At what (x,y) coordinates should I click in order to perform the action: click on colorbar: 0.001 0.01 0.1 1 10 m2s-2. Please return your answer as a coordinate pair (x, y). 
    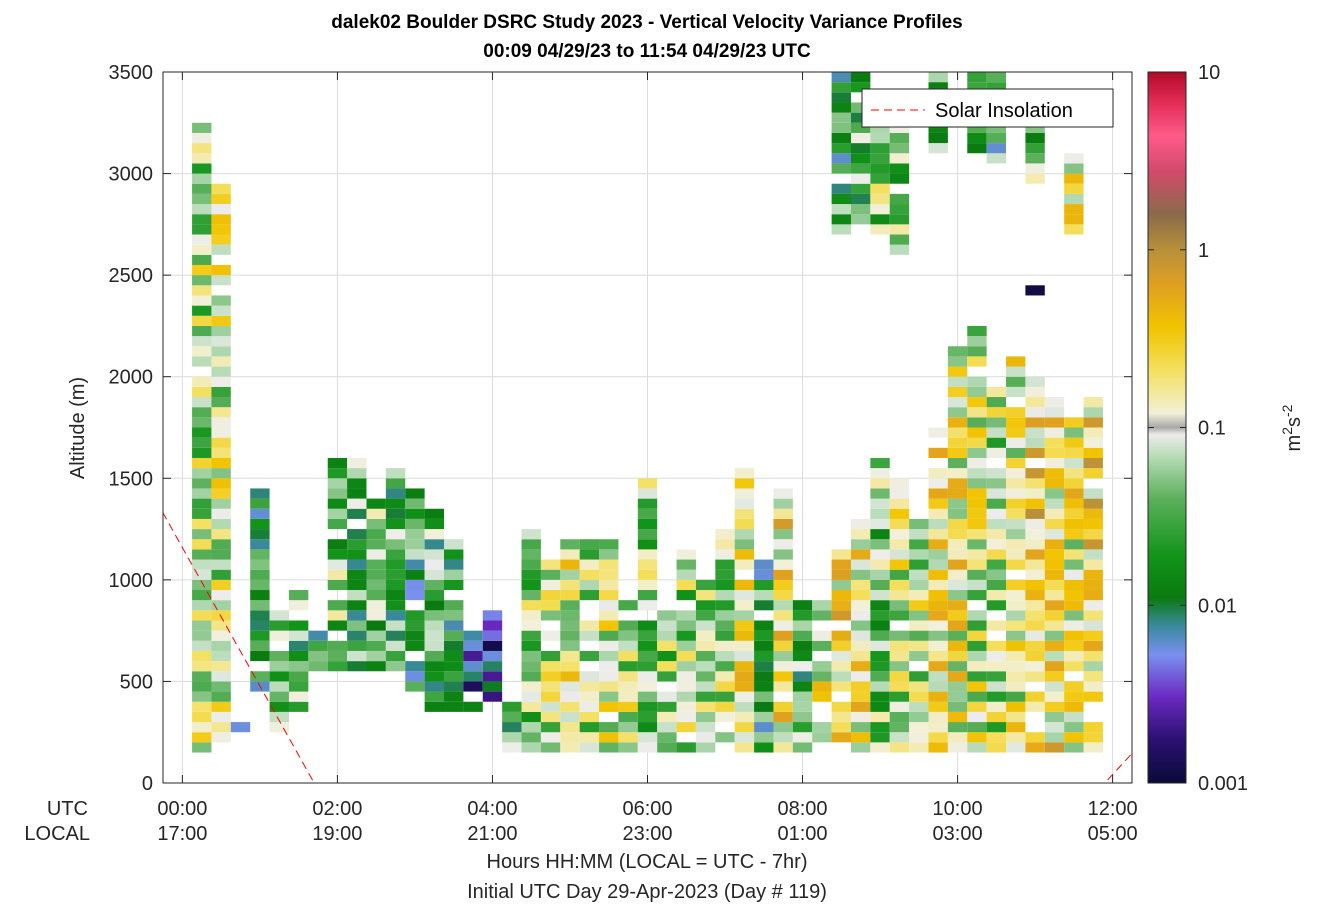
    Looking at the image, I should click on (1226, 428).